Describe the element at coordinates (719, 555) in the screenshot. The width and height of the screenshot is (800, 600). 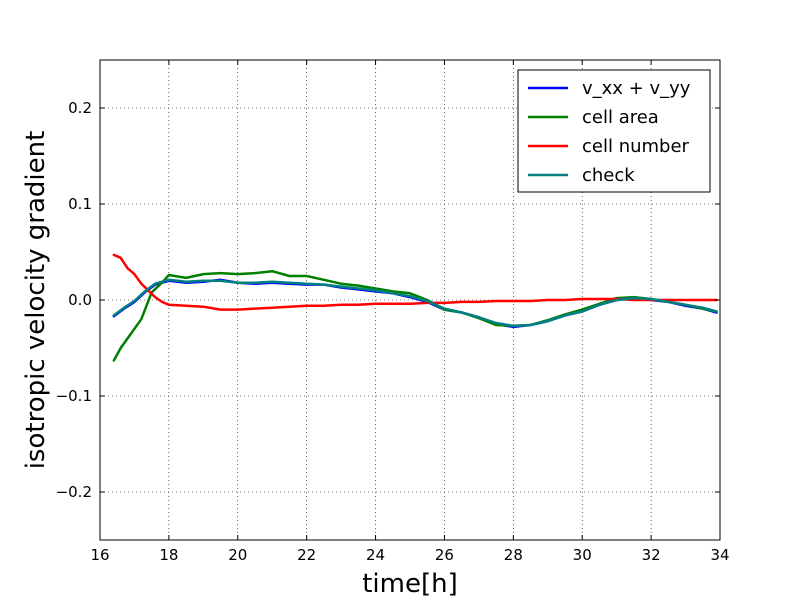
I see `x-tick-label: 34` at that location.